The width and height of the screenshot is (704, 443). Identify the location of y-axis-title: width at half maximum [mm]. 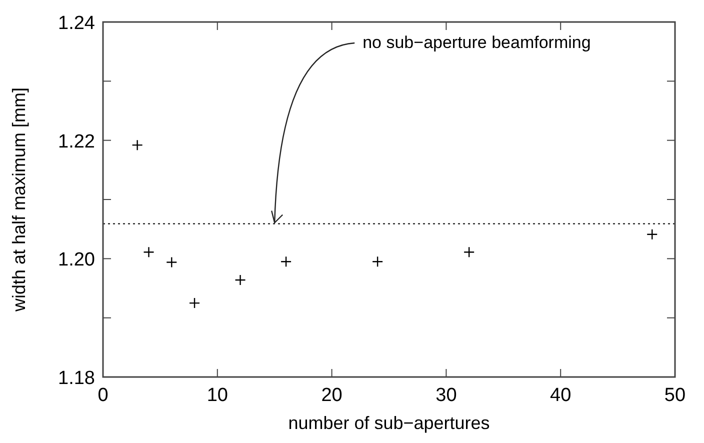
(19, 200).